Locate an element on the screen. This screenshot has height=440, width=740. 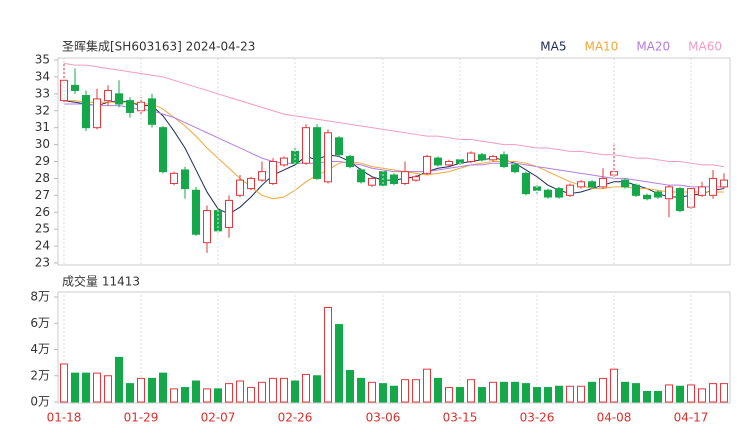
y-tick-label: 27 is located at coordinates (42, 195).